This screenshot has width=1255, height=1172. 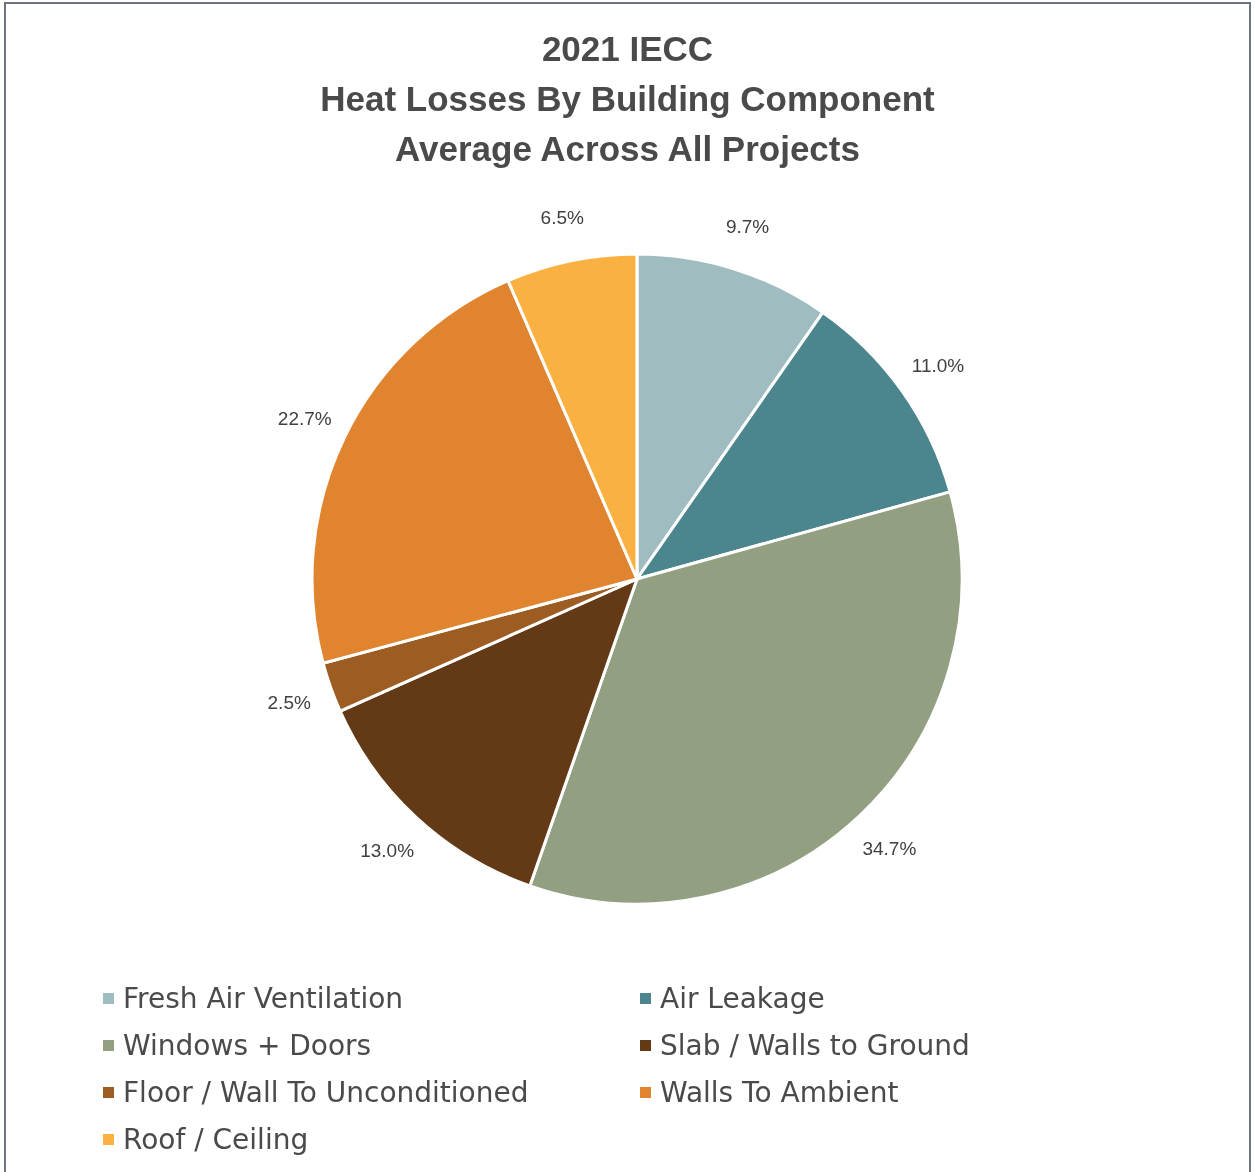 What do you see at coordinates (216, 1140) in the screenshot?
I see `legend-label: Roof / Ceiling` at bounding box center [216, 1140].